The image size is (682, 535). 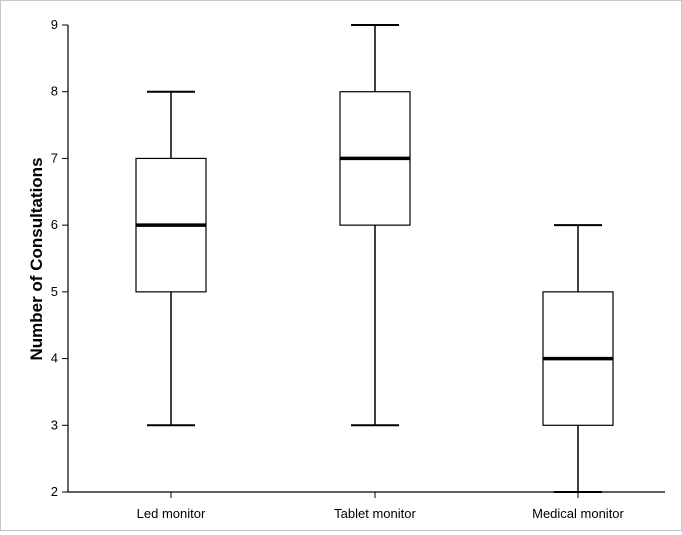 What do you see at coordinates (54, 24) in the screenshot?
I see `y-tick-label: 9` at bounding box center [54, 24].